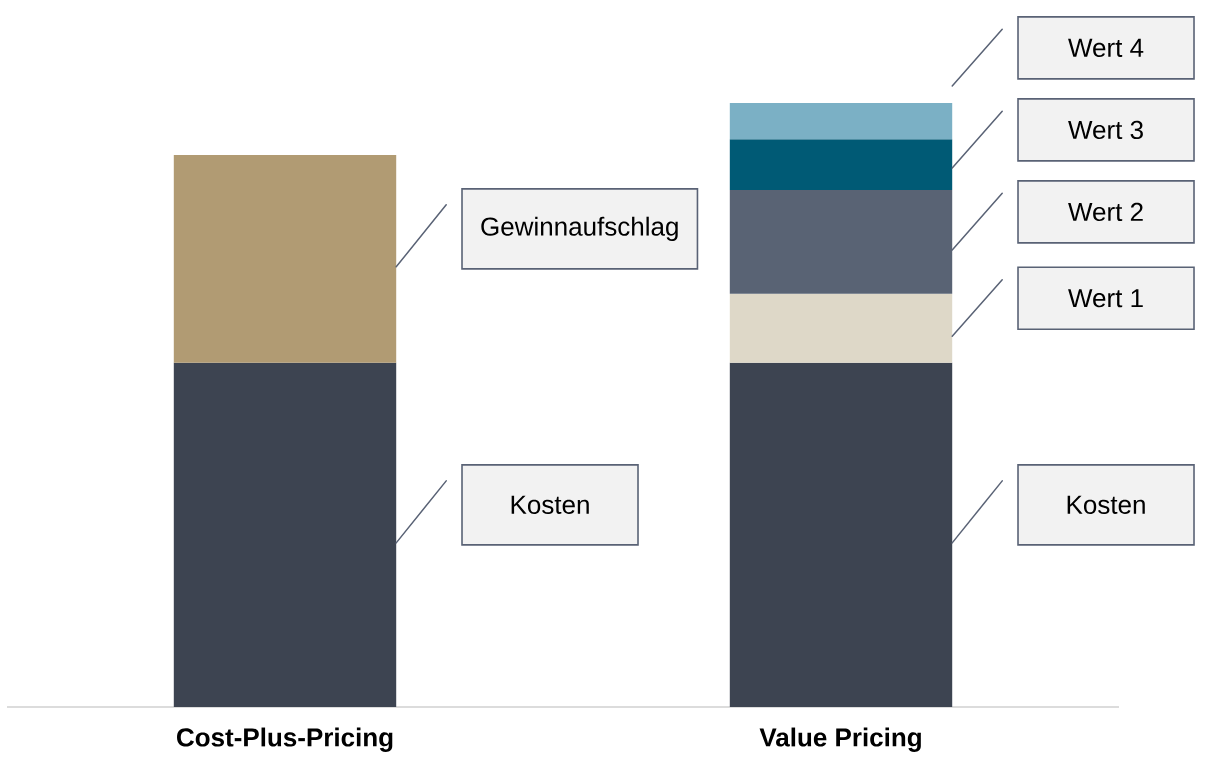  I want to click on annotation: Gewinnaufschlag, so click(579, 228).